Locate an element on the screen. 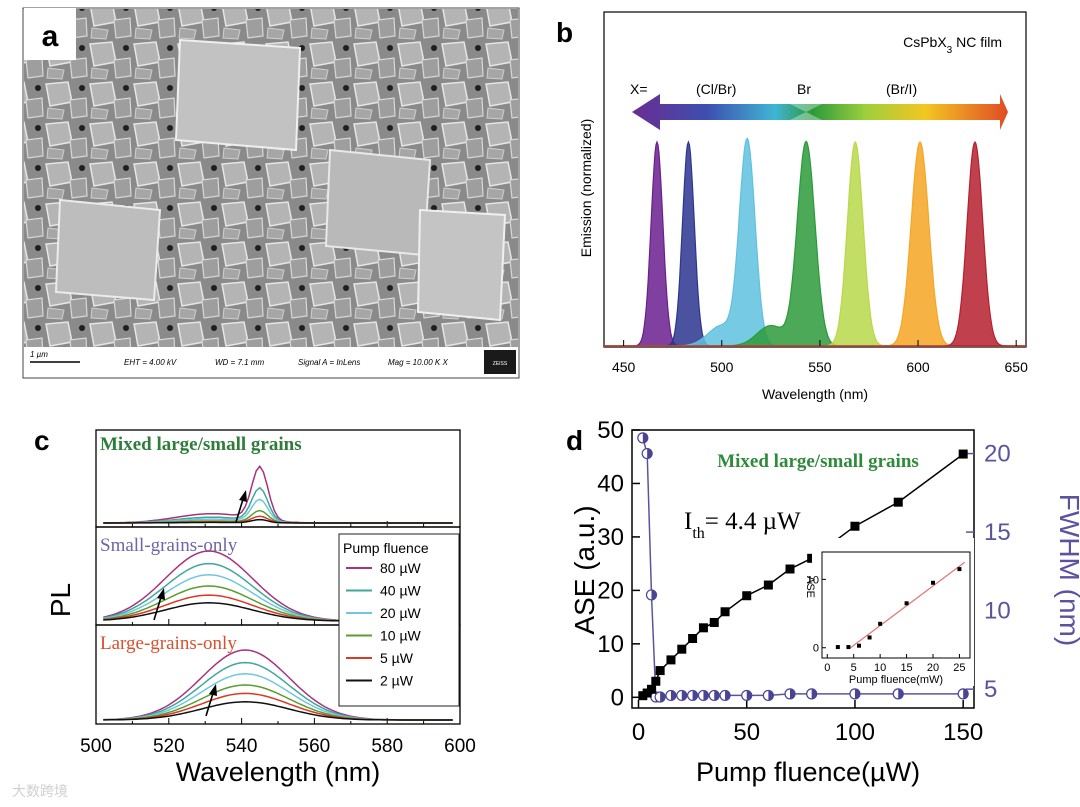  x-tick-label-d: 100 is located at coordinates (855, 732).